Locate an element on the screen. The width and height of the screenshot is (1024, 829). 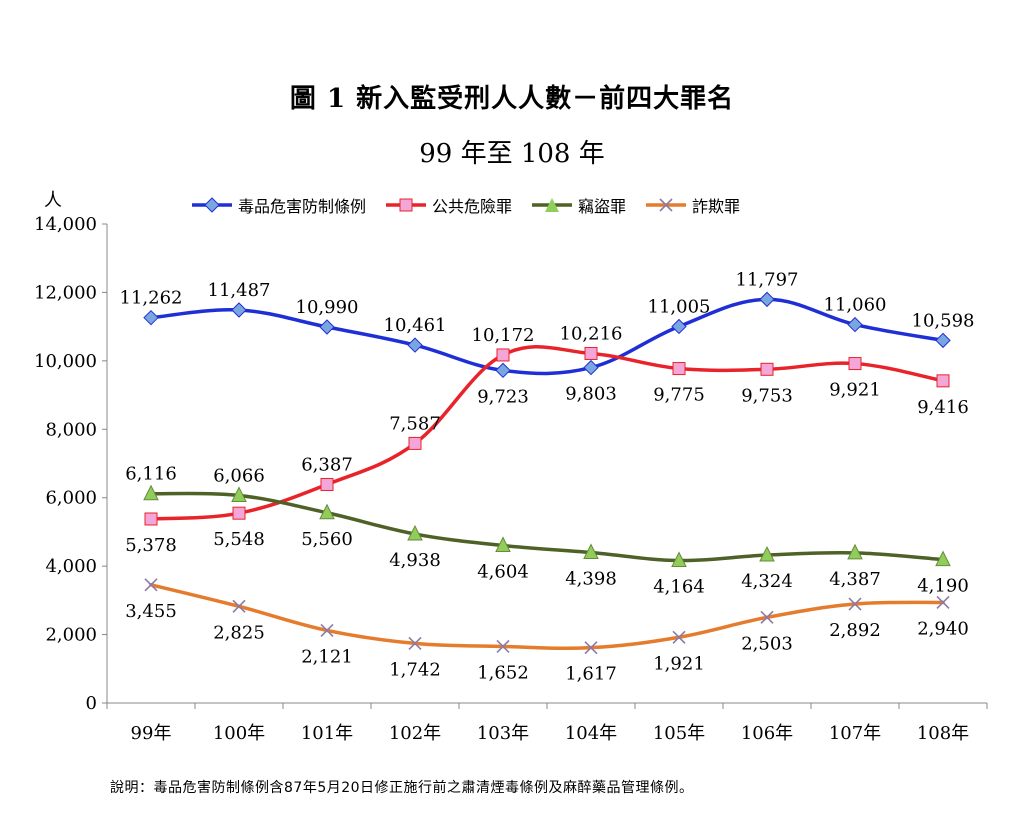
data-label: 9,775 is located at coordinates (679, 395).